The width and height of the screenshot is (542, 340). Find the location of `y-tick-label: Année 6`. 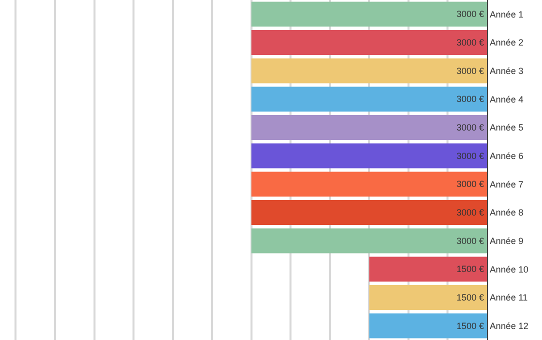

y-tick-label: Année 6 is located at coordinates (507, 155).